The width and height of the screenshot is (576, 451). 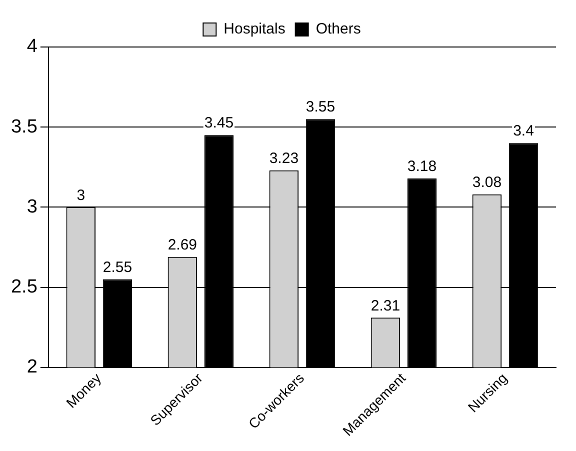 I want to click on data-label: 2.55, so click(x=117, y=267).